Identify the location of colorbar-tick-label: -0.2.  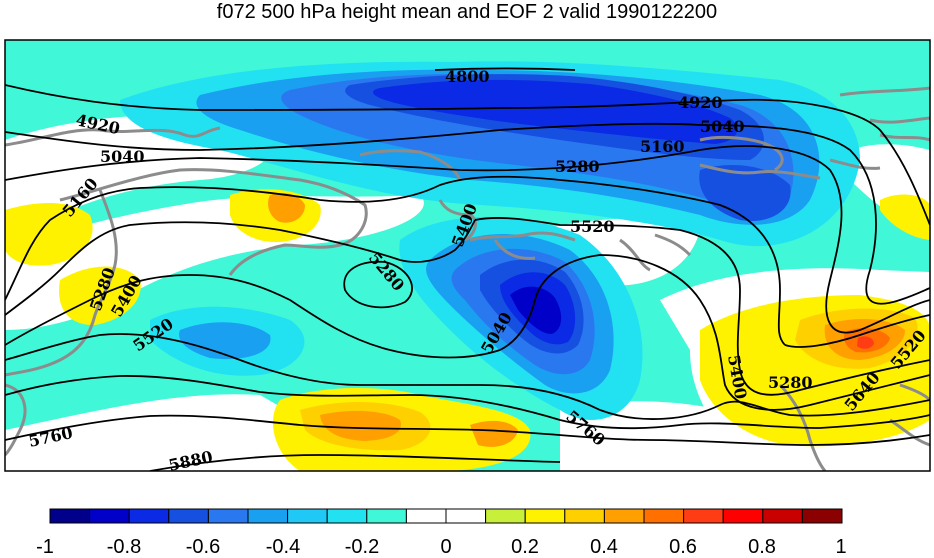
(362, 547).